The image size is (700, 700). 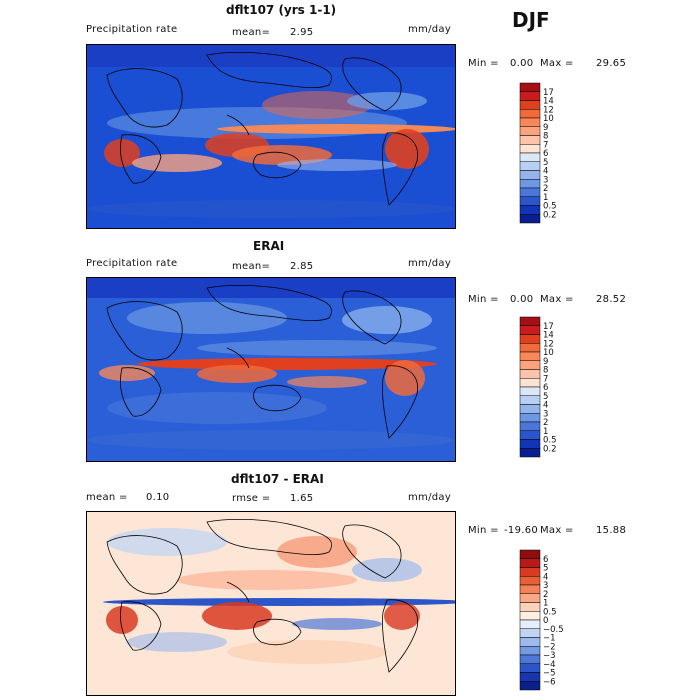 I want to click on colorbar-3-tick-label: 3, so click(x=545, y=586).